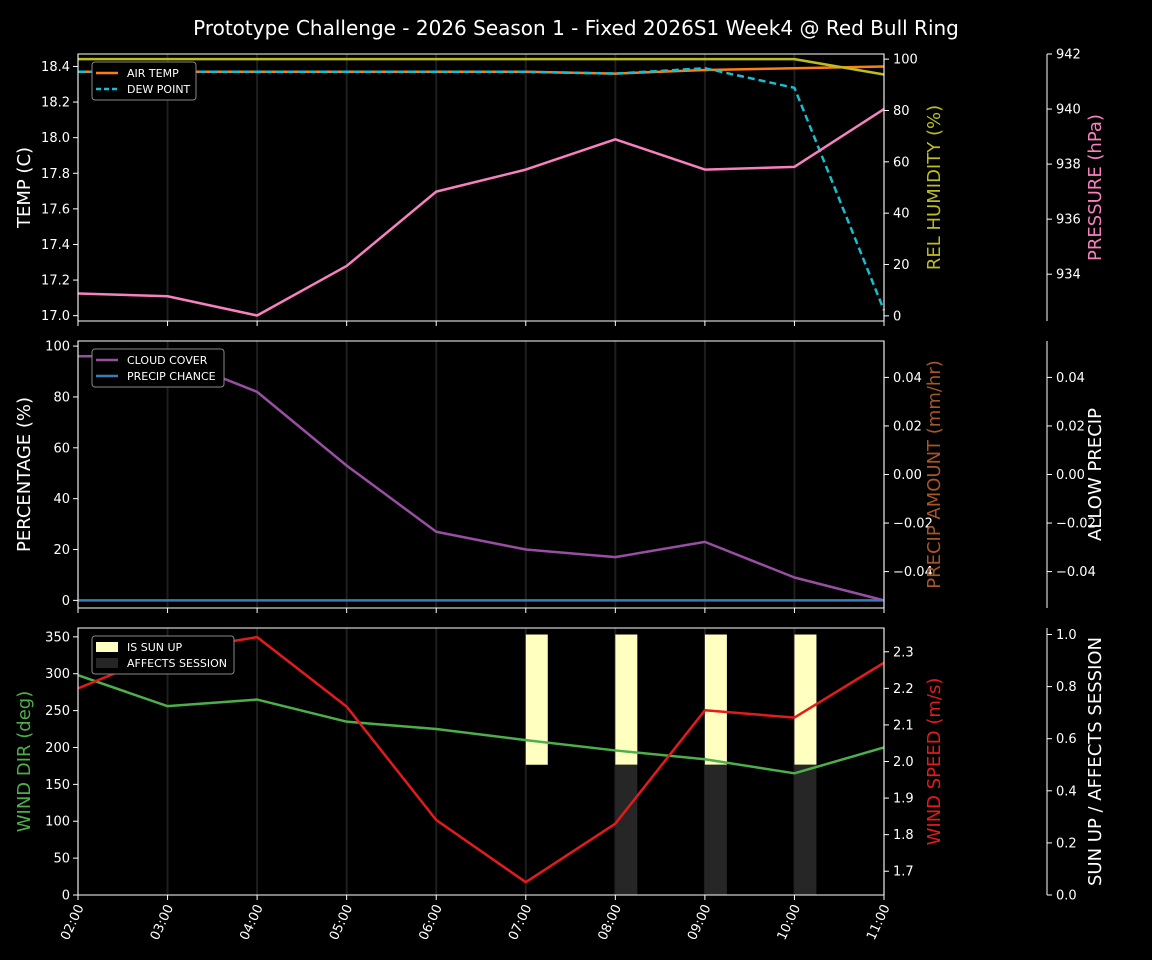  Describe the element at coordinates (1095, 187) in the screenshot. I see `right2-axis-label: PRESSURE (hPa)` at that location.